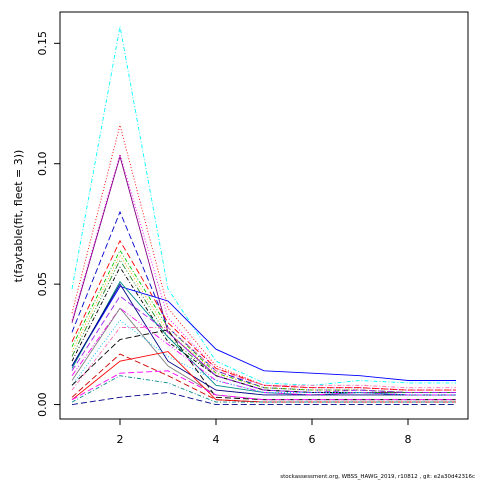  Describe the element at coordinates (312, 439) in the screenshot. I see `x-tick-label: 6` at that location.